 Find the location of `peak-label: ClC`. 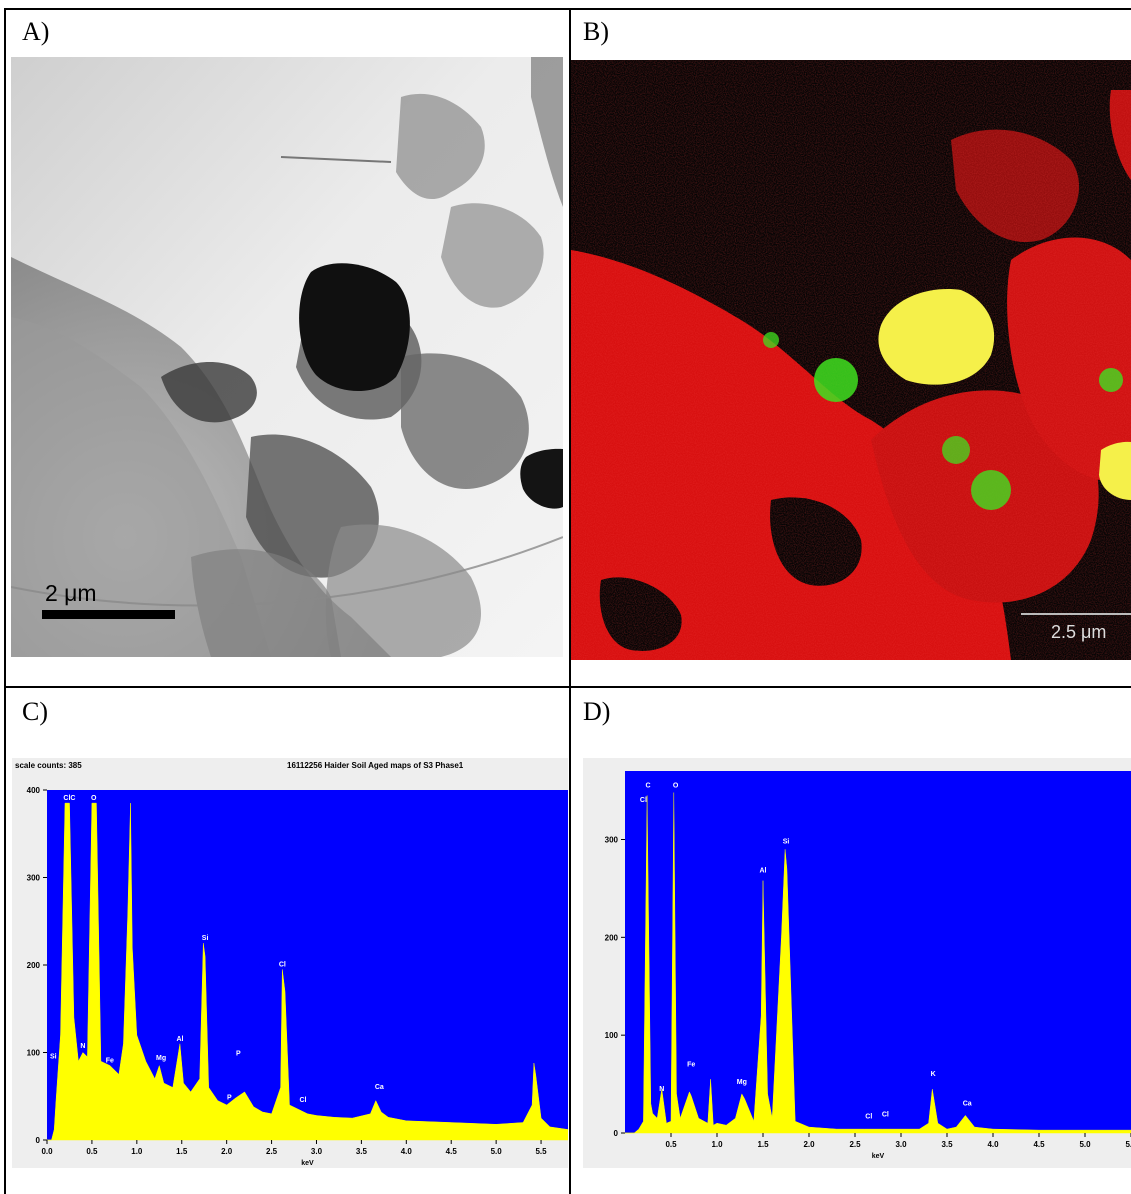

peak-label: ClC is located at coordinates (69, 798).